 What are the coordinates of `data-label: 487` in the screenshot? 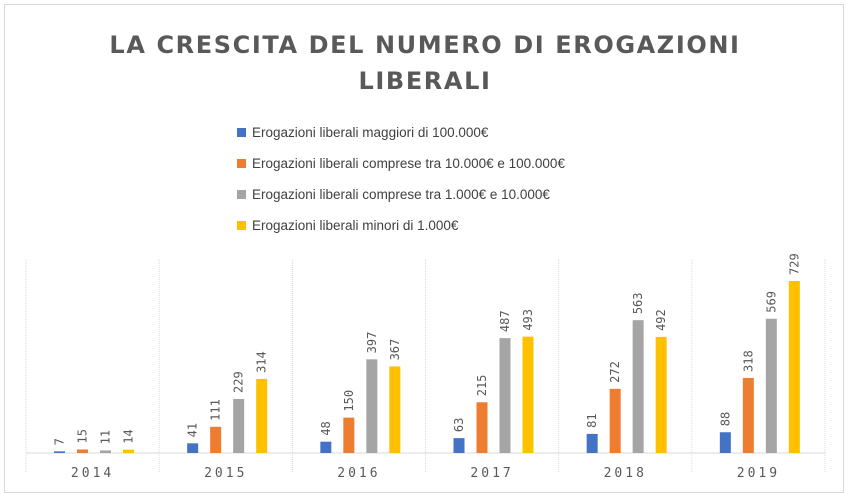 It's located at (505, 321).